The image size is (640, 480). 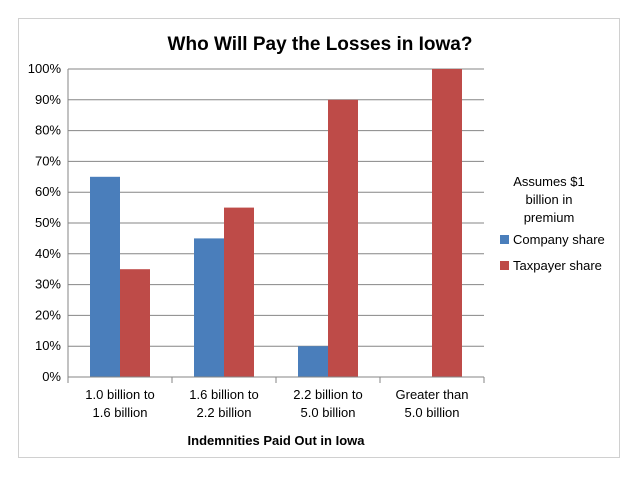 I want to click on y-tick-label: 80%, so click(x=48, y=130).